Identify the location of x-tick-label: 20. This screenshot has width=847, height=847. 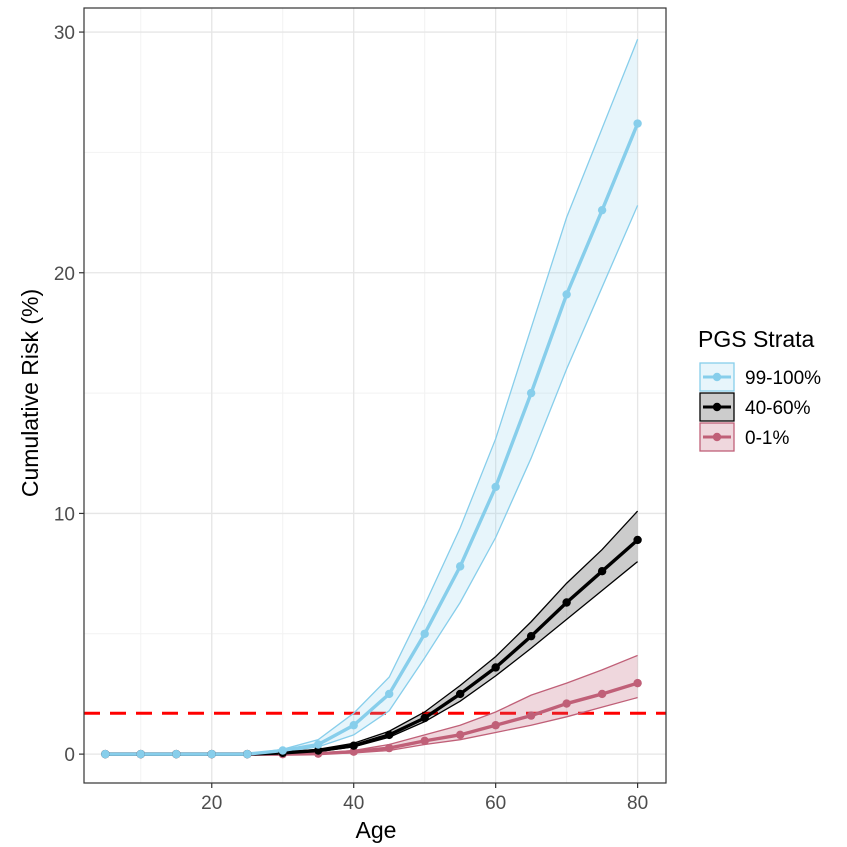
(211, 803).